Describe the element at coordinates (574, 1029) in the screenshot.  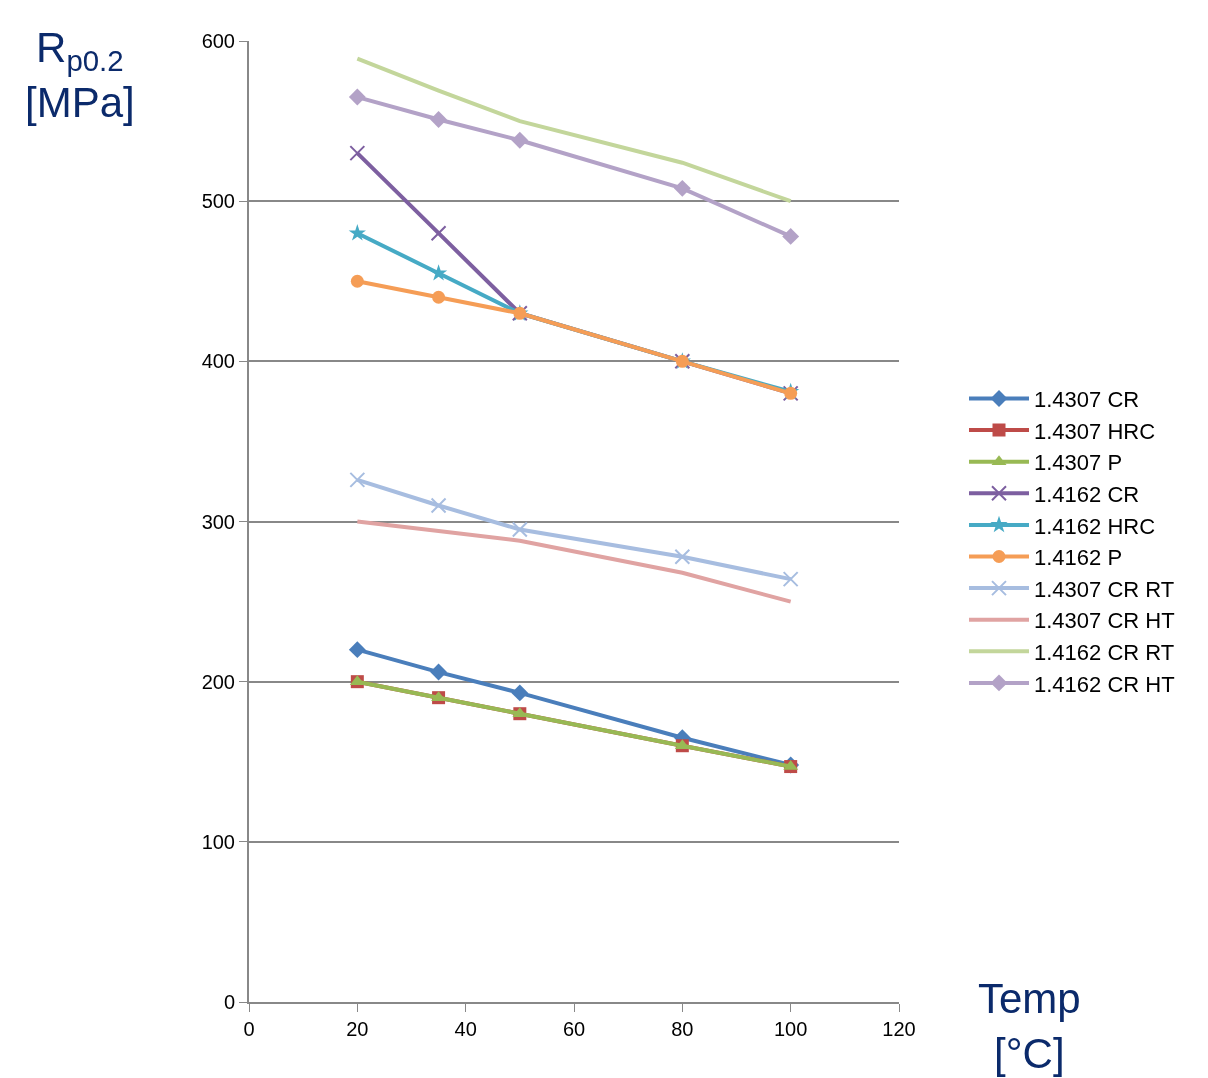
I see `x-tick-label: 60` at that location.